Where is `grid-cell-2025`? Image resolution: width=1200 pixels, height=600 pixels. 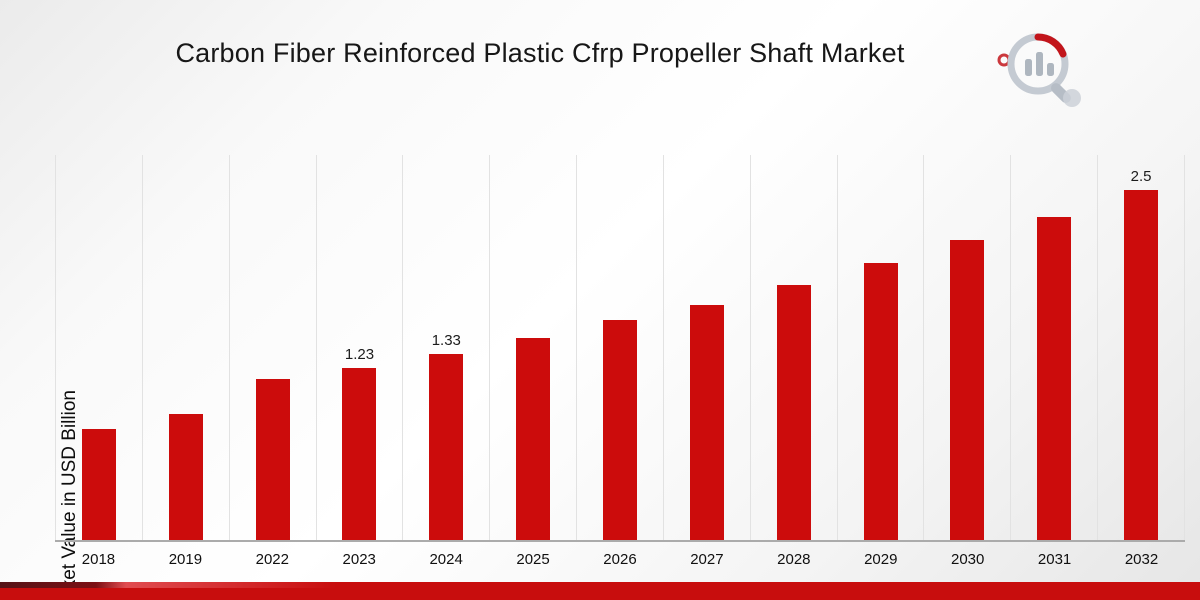
grid-cell-2025 is located at coordinates (532, 347).